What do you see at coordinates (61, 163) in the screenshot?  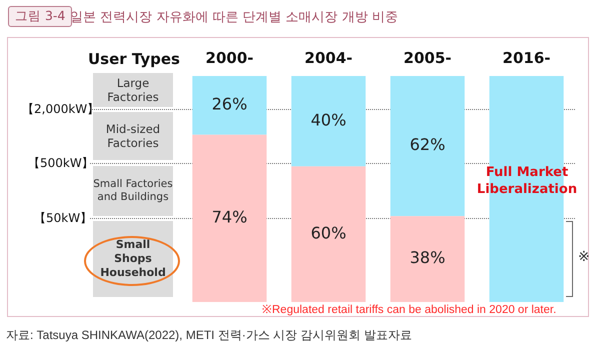 I see `text: 【500kW】` at bounding box center [61, 163].